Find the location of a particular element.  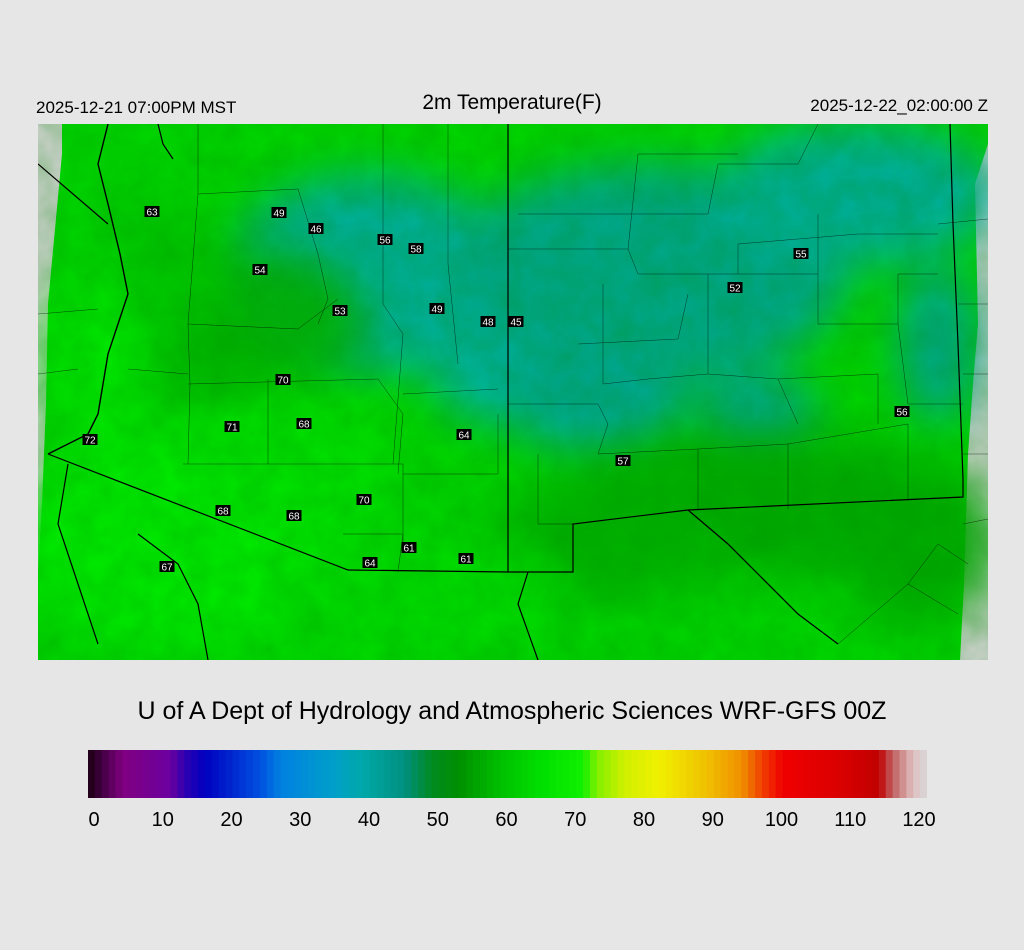

svg-text: 48 is located at coordinates (488, 323).